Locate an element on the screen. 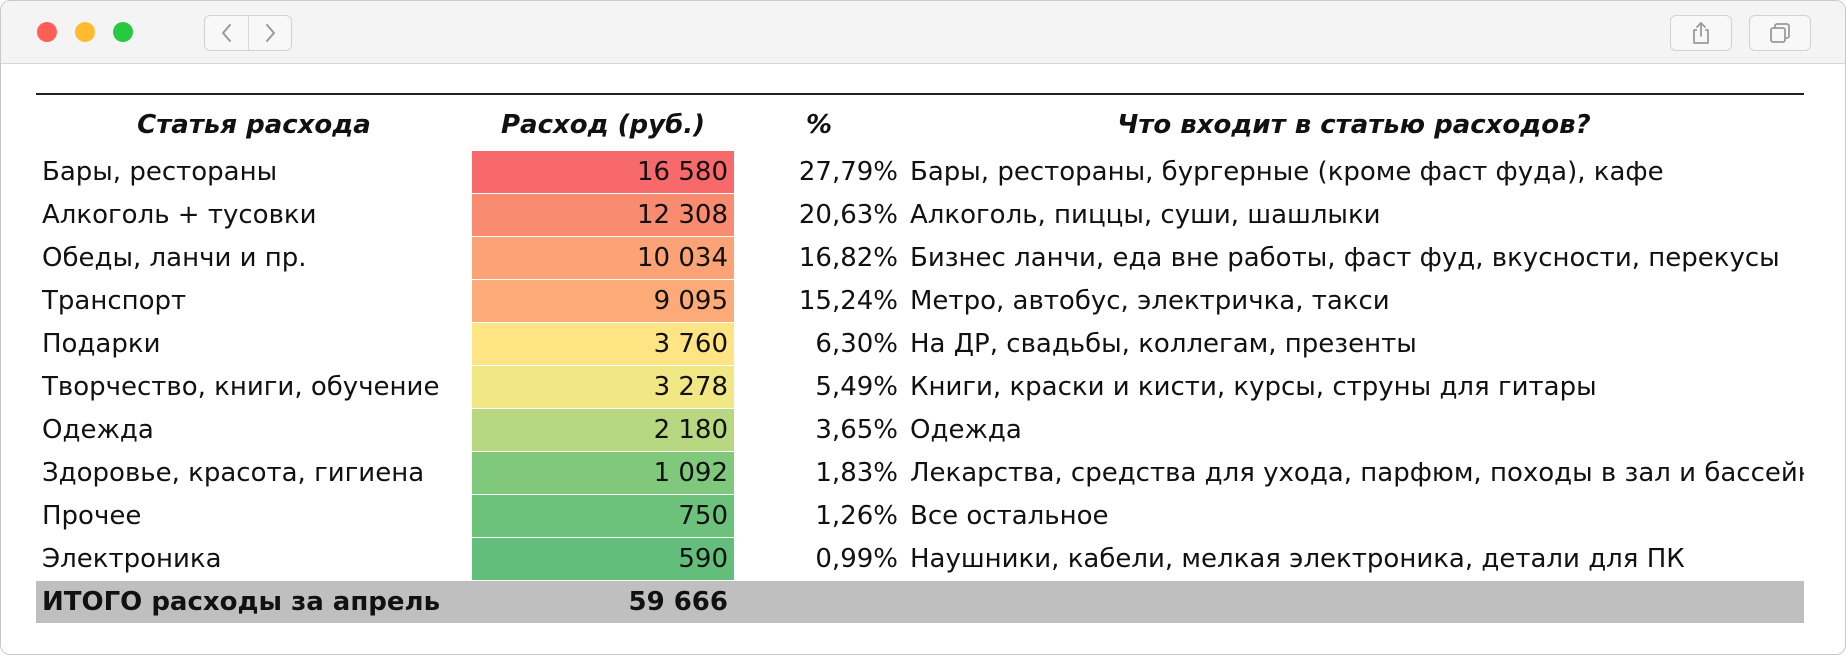 This screenshot has height=655, width=1846. row-category: Обеды, ланчи и пр. is located at coordinates (254, 258).